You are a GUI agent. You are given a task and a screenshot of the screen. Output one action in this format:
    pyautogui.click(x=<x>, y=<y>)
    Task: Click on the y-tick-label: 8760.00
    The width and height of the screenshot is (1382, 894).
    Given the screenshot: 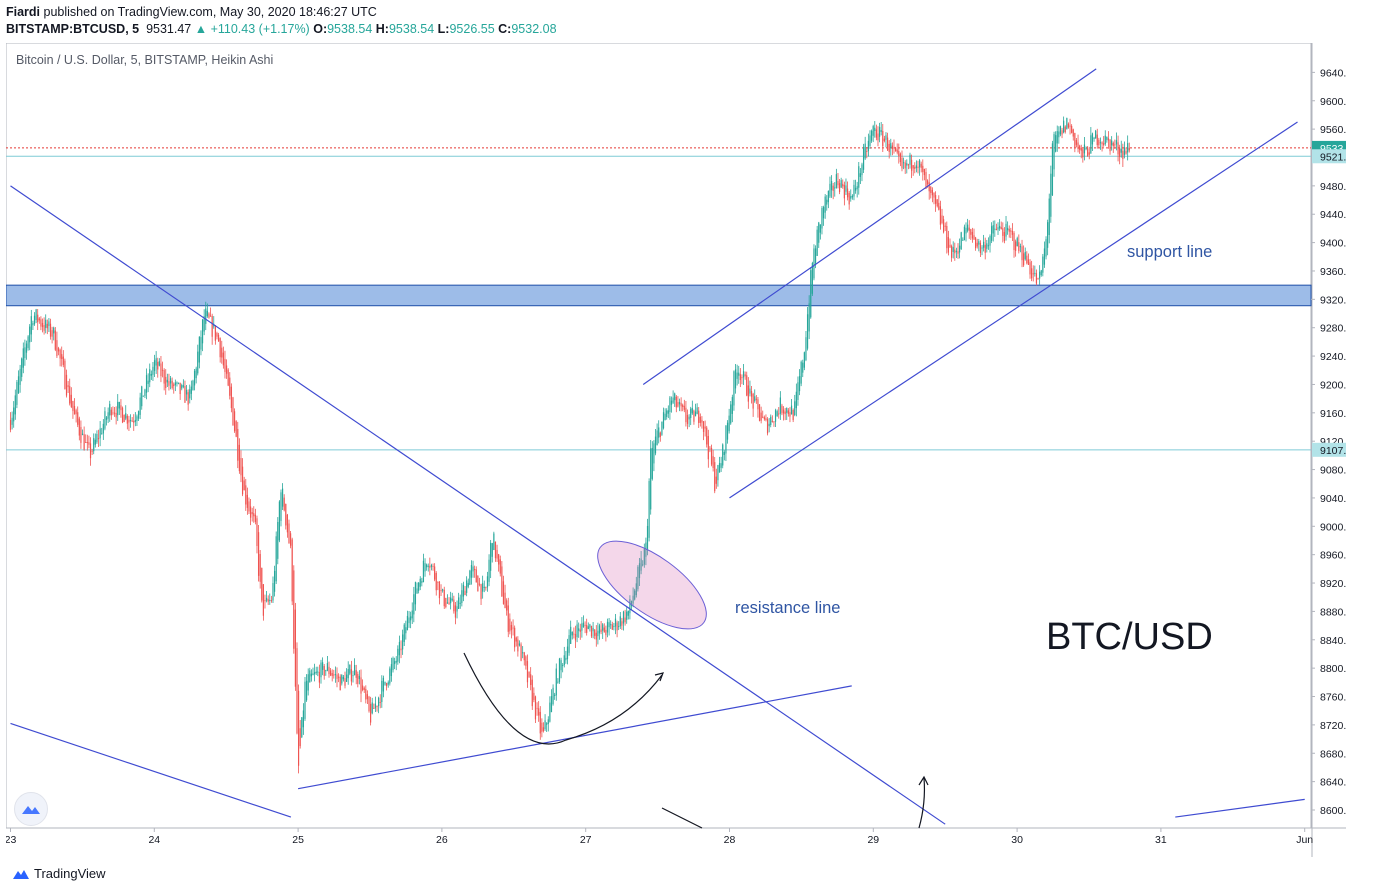 What is the action you would take?
    pyautogui.click(x=1333, y=698)
    